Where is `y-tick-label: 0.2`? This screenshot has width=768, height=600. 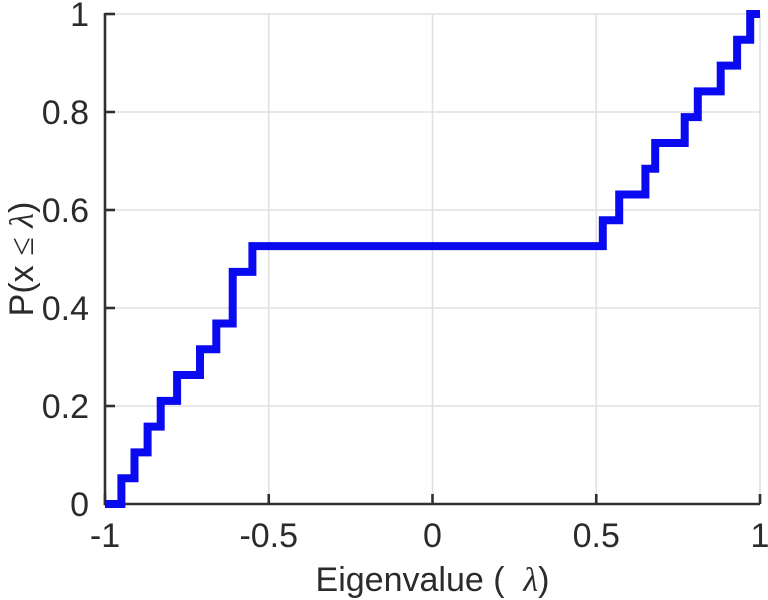
y-tick-label: 0.2 is located at coordinates (65, 407).